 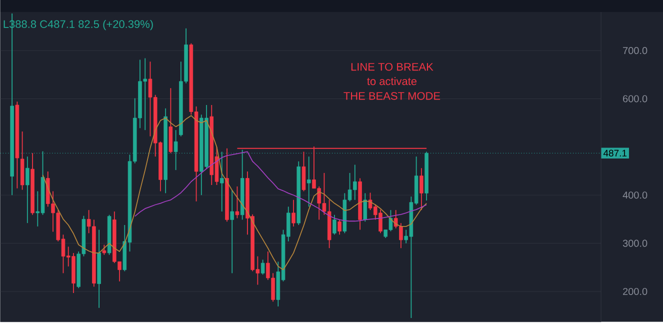 What do you see at coordinates (392, 81) in the screenshot?
I see `annotation: to activate` at bounding box center [392, 81].